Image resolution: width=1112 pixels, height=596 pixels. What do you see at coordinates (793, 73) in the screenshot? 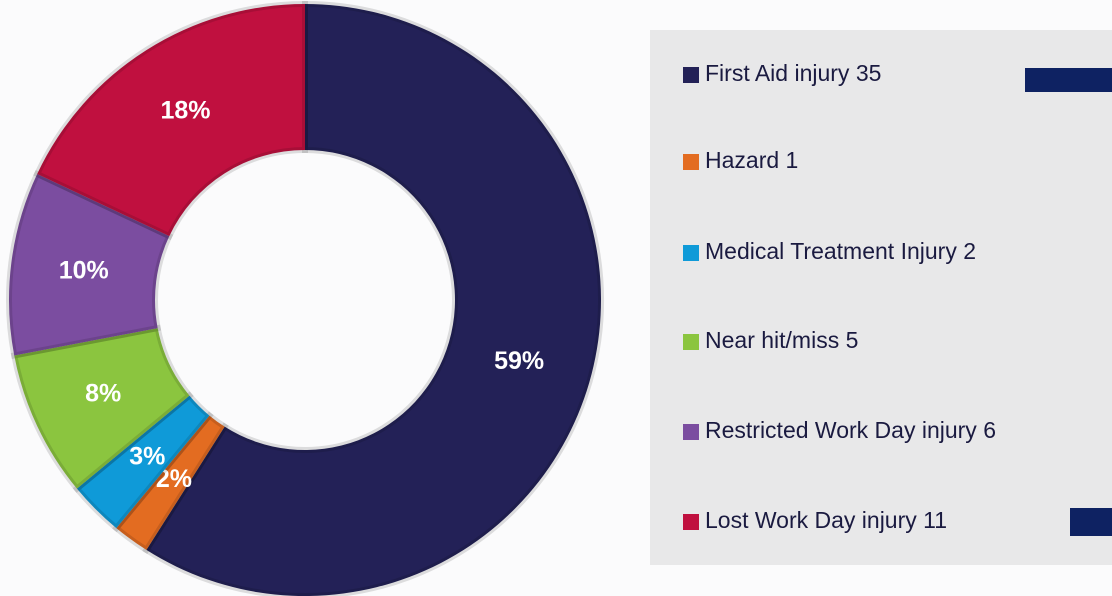
I see `legend-label: First Aid injury 35` at bounding box center [793, 73].